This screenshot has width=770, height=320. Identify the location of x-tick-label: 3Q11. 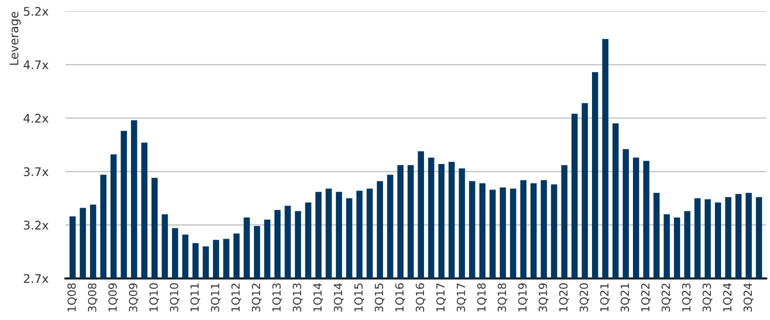
(215, 298).